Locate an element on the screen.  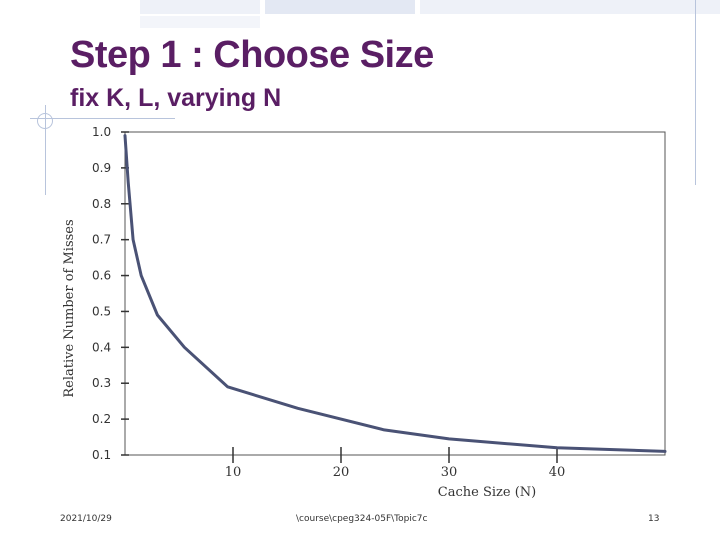
y-tick-label: 0.6 is located at coordinates (101, 276).